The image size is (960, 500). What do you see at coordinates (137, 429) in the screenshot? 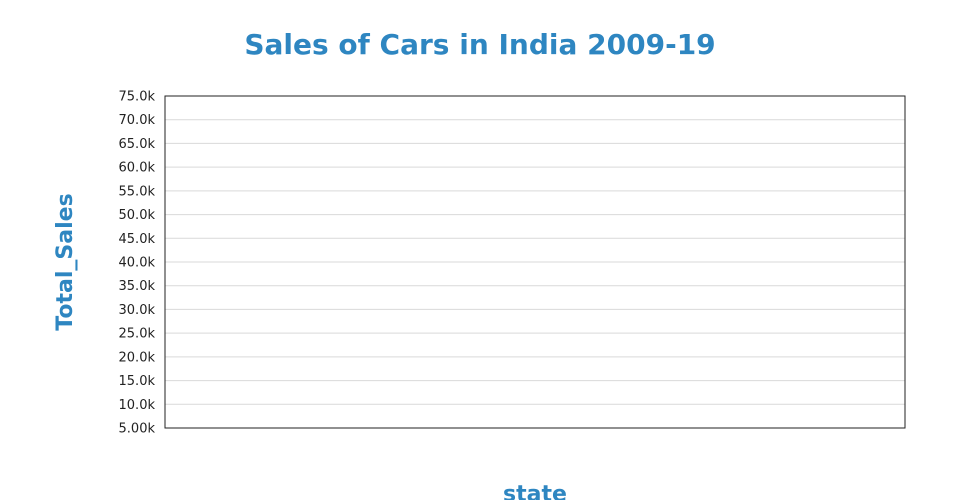
I see `y-tick-label: 5.00k` at bounding box center [137, 429].